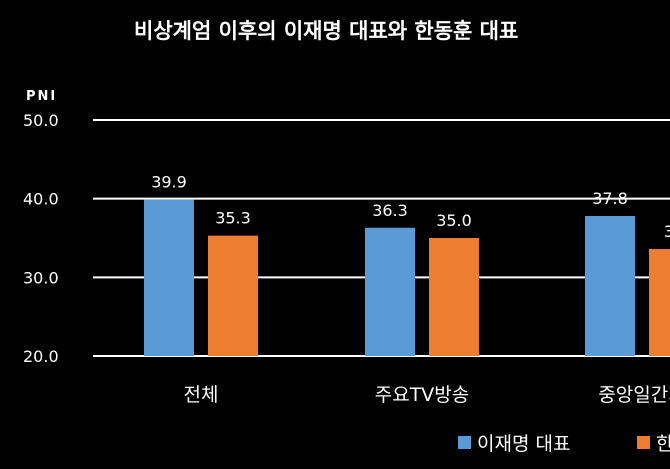 The width and height of the screenshot is (670, 469). I want to click on category-label: 주요TV방송, so click(422, 395).